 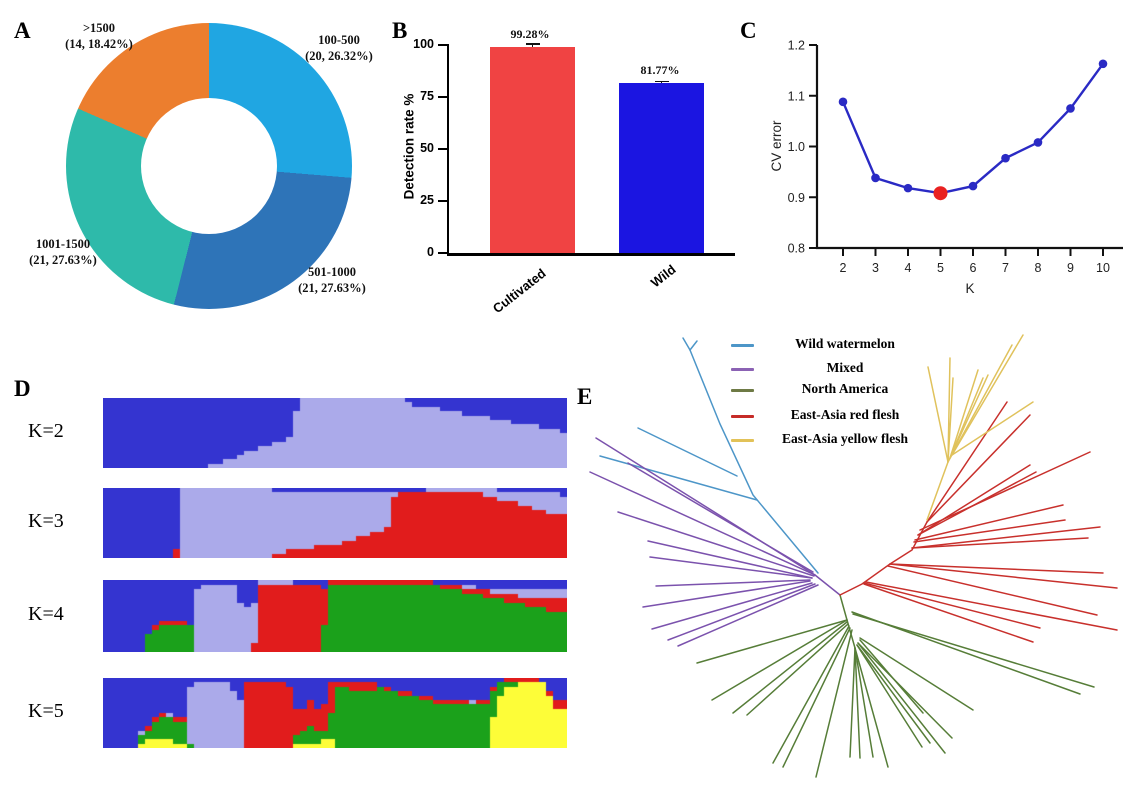 What do you see at coordinates (99, 44) in the screenshot?
I see `pie-label-line2: (14, 18.42%)` at bounding box center [99, 44].